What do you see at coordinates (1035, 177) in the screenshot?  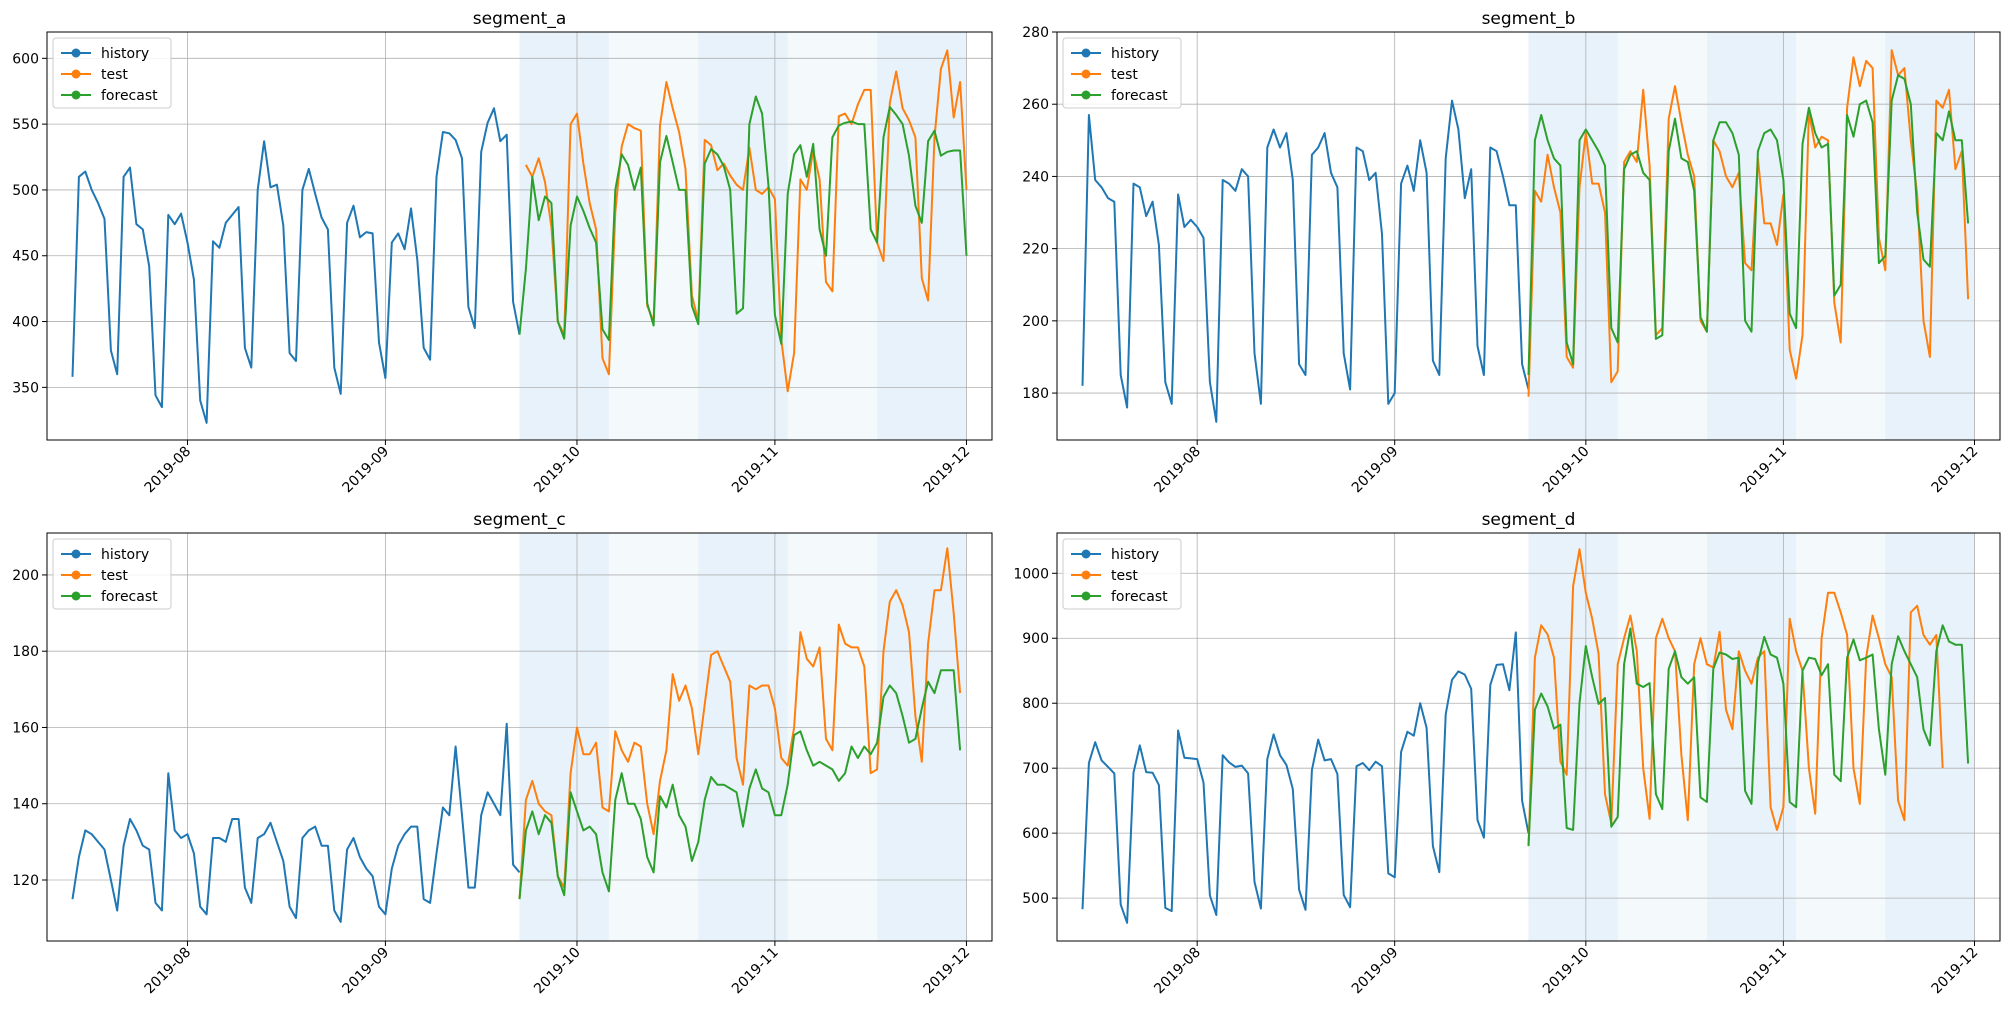 I see `y-tick-label: 240` at bounding box center [1035, 177].